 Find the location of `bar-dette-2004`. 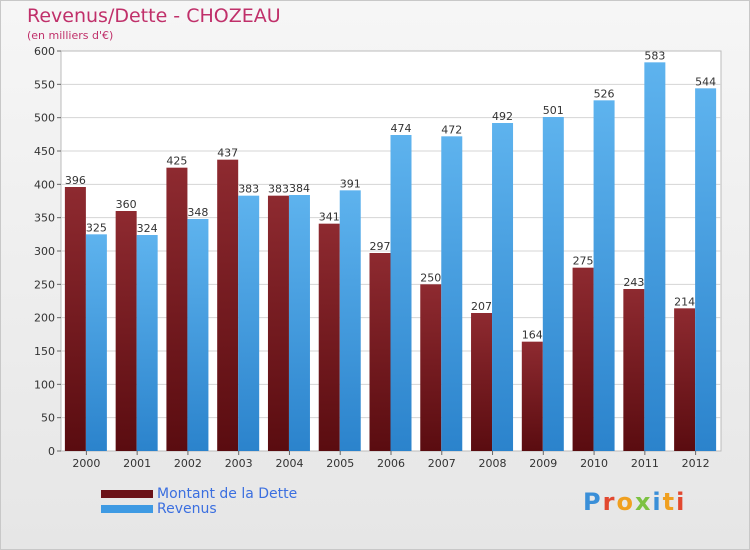

bar-dette-2004 is located at coordinates (278, 323).